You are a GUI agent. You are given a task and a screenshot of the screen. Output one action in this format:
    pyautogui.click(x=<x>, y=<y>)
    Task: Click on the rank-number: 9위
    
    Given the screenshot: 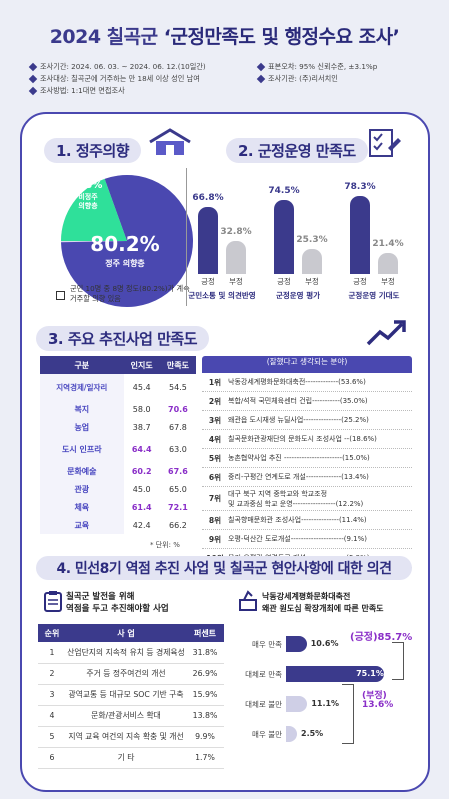 What is the action you would take?
    pyautogui.click(x=215, y=539)
    